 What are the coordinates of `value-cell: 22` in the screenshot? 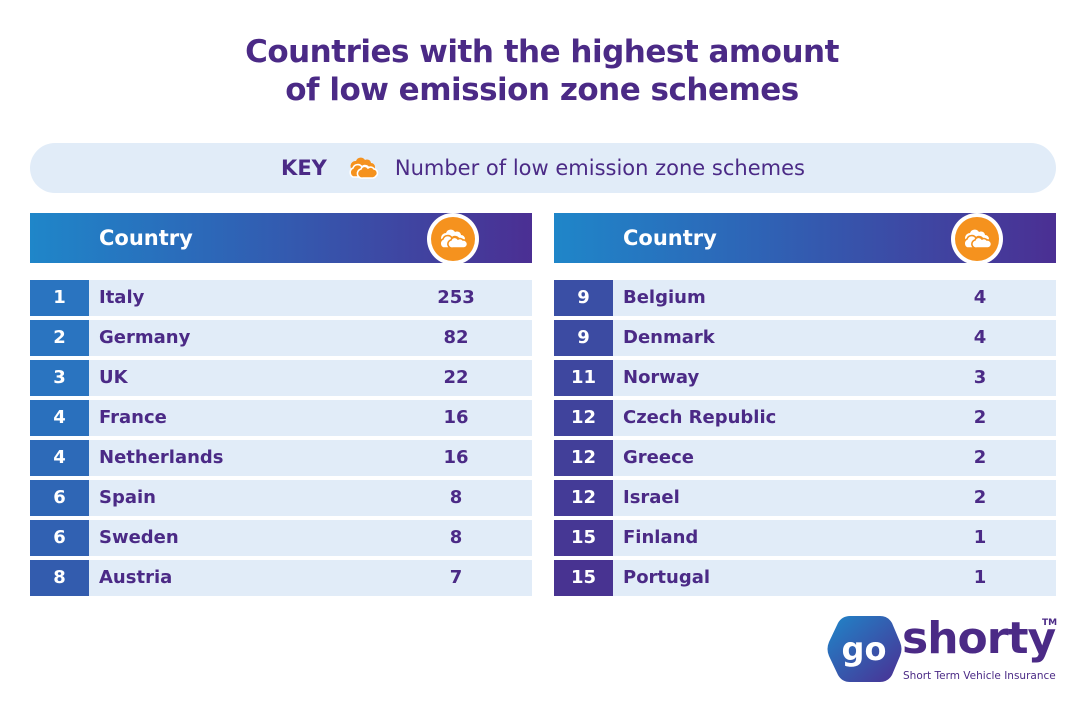 It's located at (456, 377).